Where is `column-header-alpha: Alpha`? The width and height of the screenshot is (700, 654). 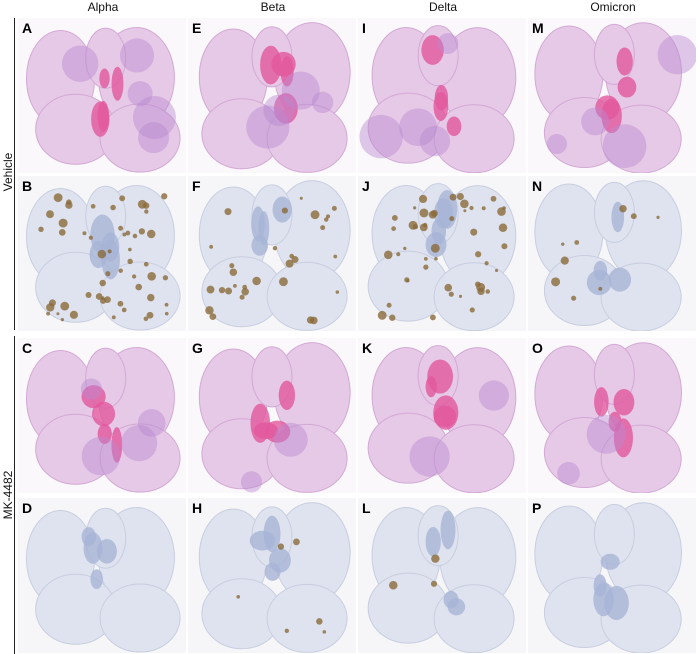
column-header-alpha: Alpha is located at coordinates (103, 7).